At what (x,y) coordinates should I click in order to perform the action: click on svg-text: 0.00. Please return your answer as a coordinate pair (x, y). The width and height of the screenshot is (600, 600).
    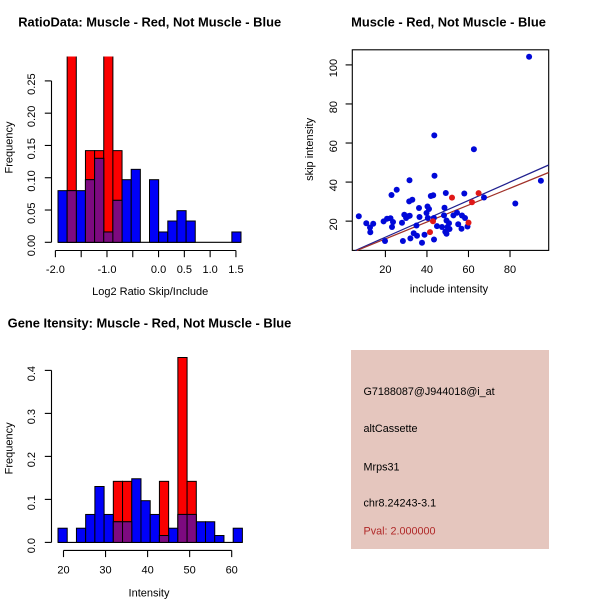
    Looking at the image, I should click on (32, 245).